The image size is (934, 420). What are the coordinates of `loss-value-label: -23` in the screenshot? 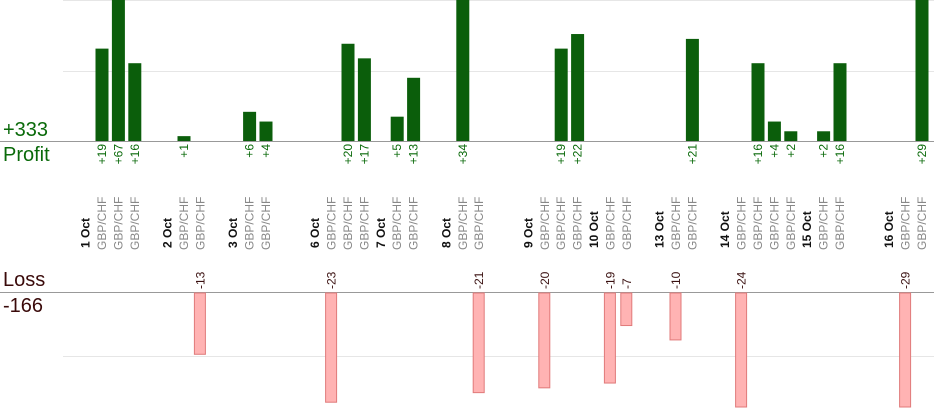 It's located at (332, 280).